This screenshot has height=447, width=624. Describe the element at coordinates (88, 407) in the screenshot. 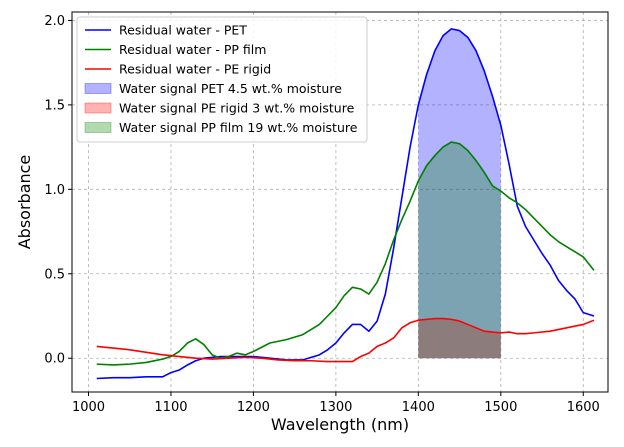

I see `x-tick-label: 1000` at that location.